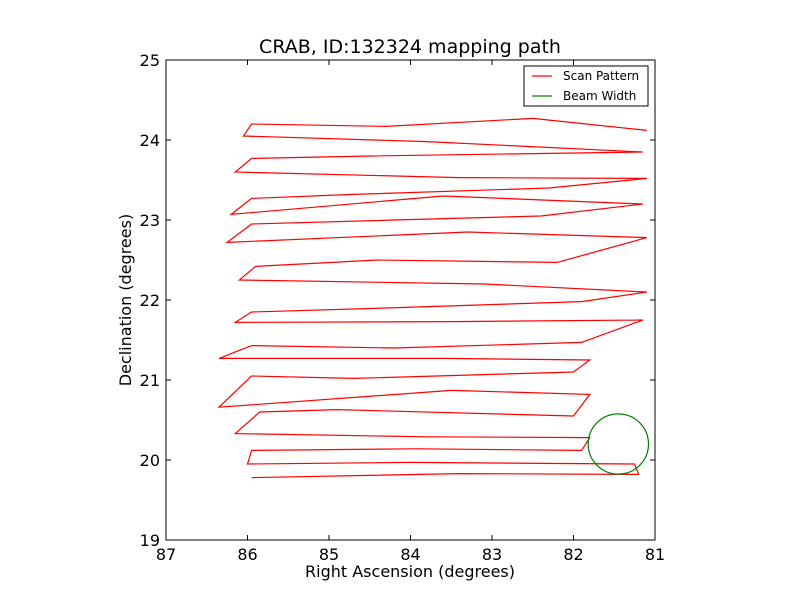 The width and height of the screenshot is (800, 600). Describe the element at coordinates (125, 300) in the screenshot. I see `y-axis-title: Declination (degrees)` at that location.